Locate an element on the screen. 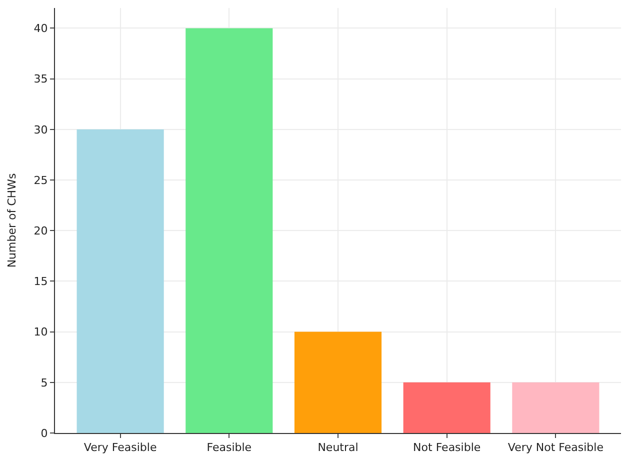  x-tick-label: Feasible is located at coordinates (229, 447).